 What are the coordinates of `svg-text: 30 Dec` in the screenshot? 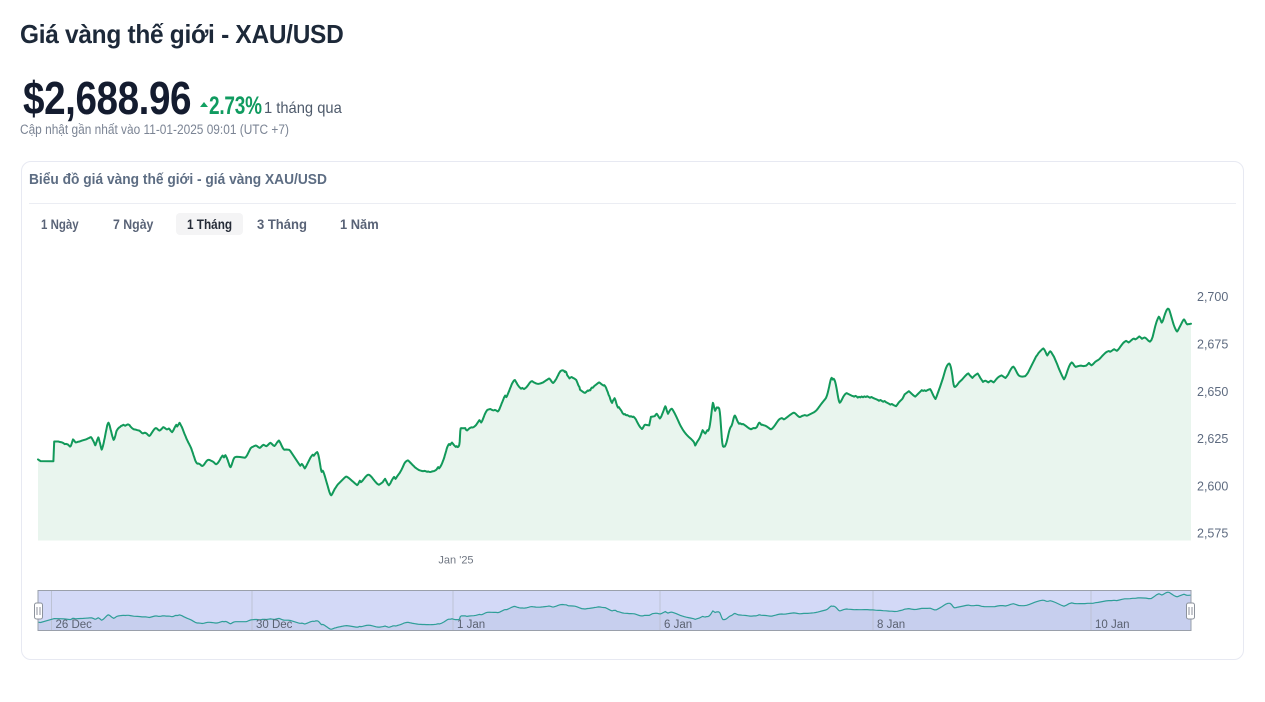 It's located at (274, 625).